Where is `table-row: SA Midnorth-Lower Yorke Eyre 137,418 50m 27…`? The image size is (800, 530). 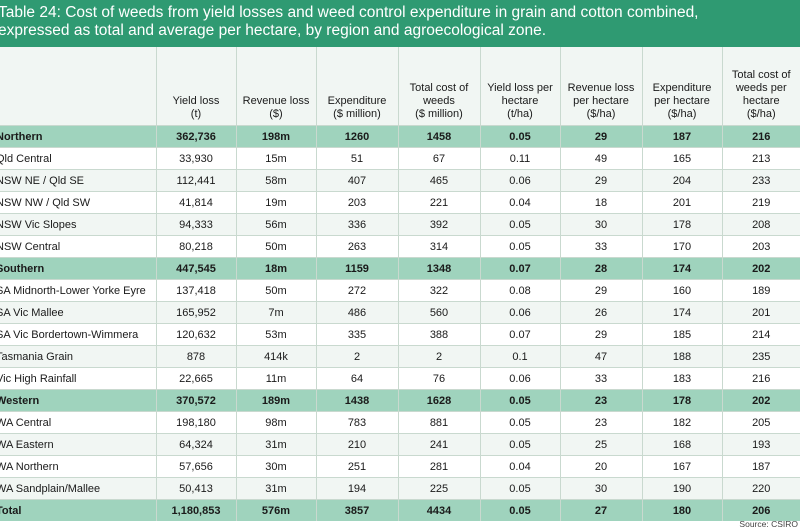 table-row: SA Midnorth-Lower Yorke Eyre 137,418 50m 27… is located at coordinates (400, 290).